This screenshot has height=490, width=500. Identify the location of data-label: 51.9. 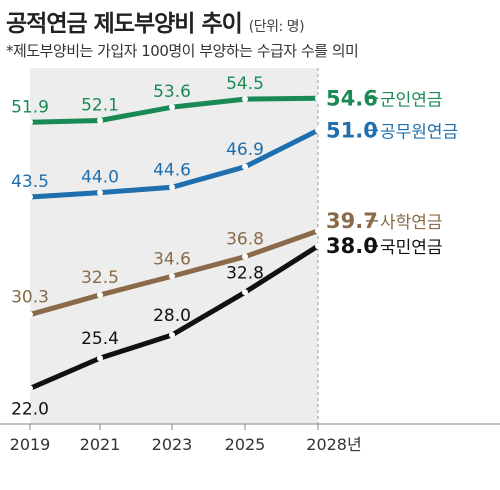
(30, 107).